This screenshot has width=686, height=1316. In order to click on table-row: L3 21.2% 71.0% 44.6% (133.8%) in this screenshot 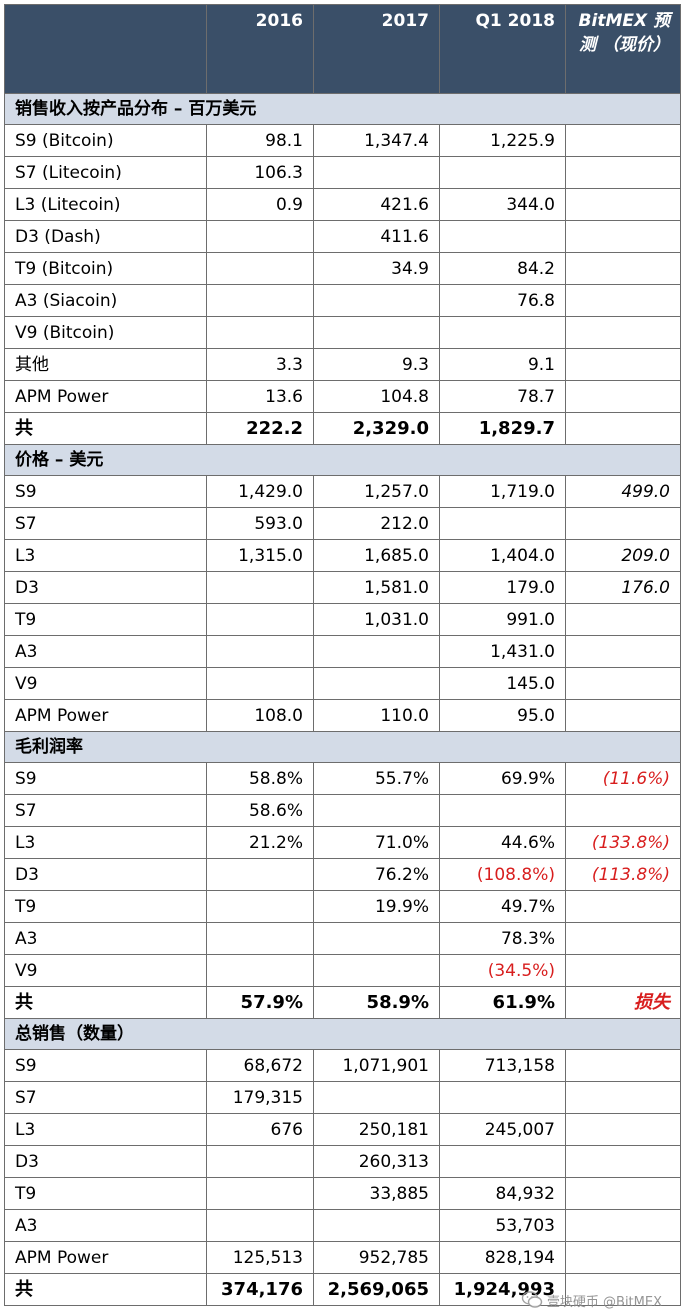, I will do `click(342, 842)`.